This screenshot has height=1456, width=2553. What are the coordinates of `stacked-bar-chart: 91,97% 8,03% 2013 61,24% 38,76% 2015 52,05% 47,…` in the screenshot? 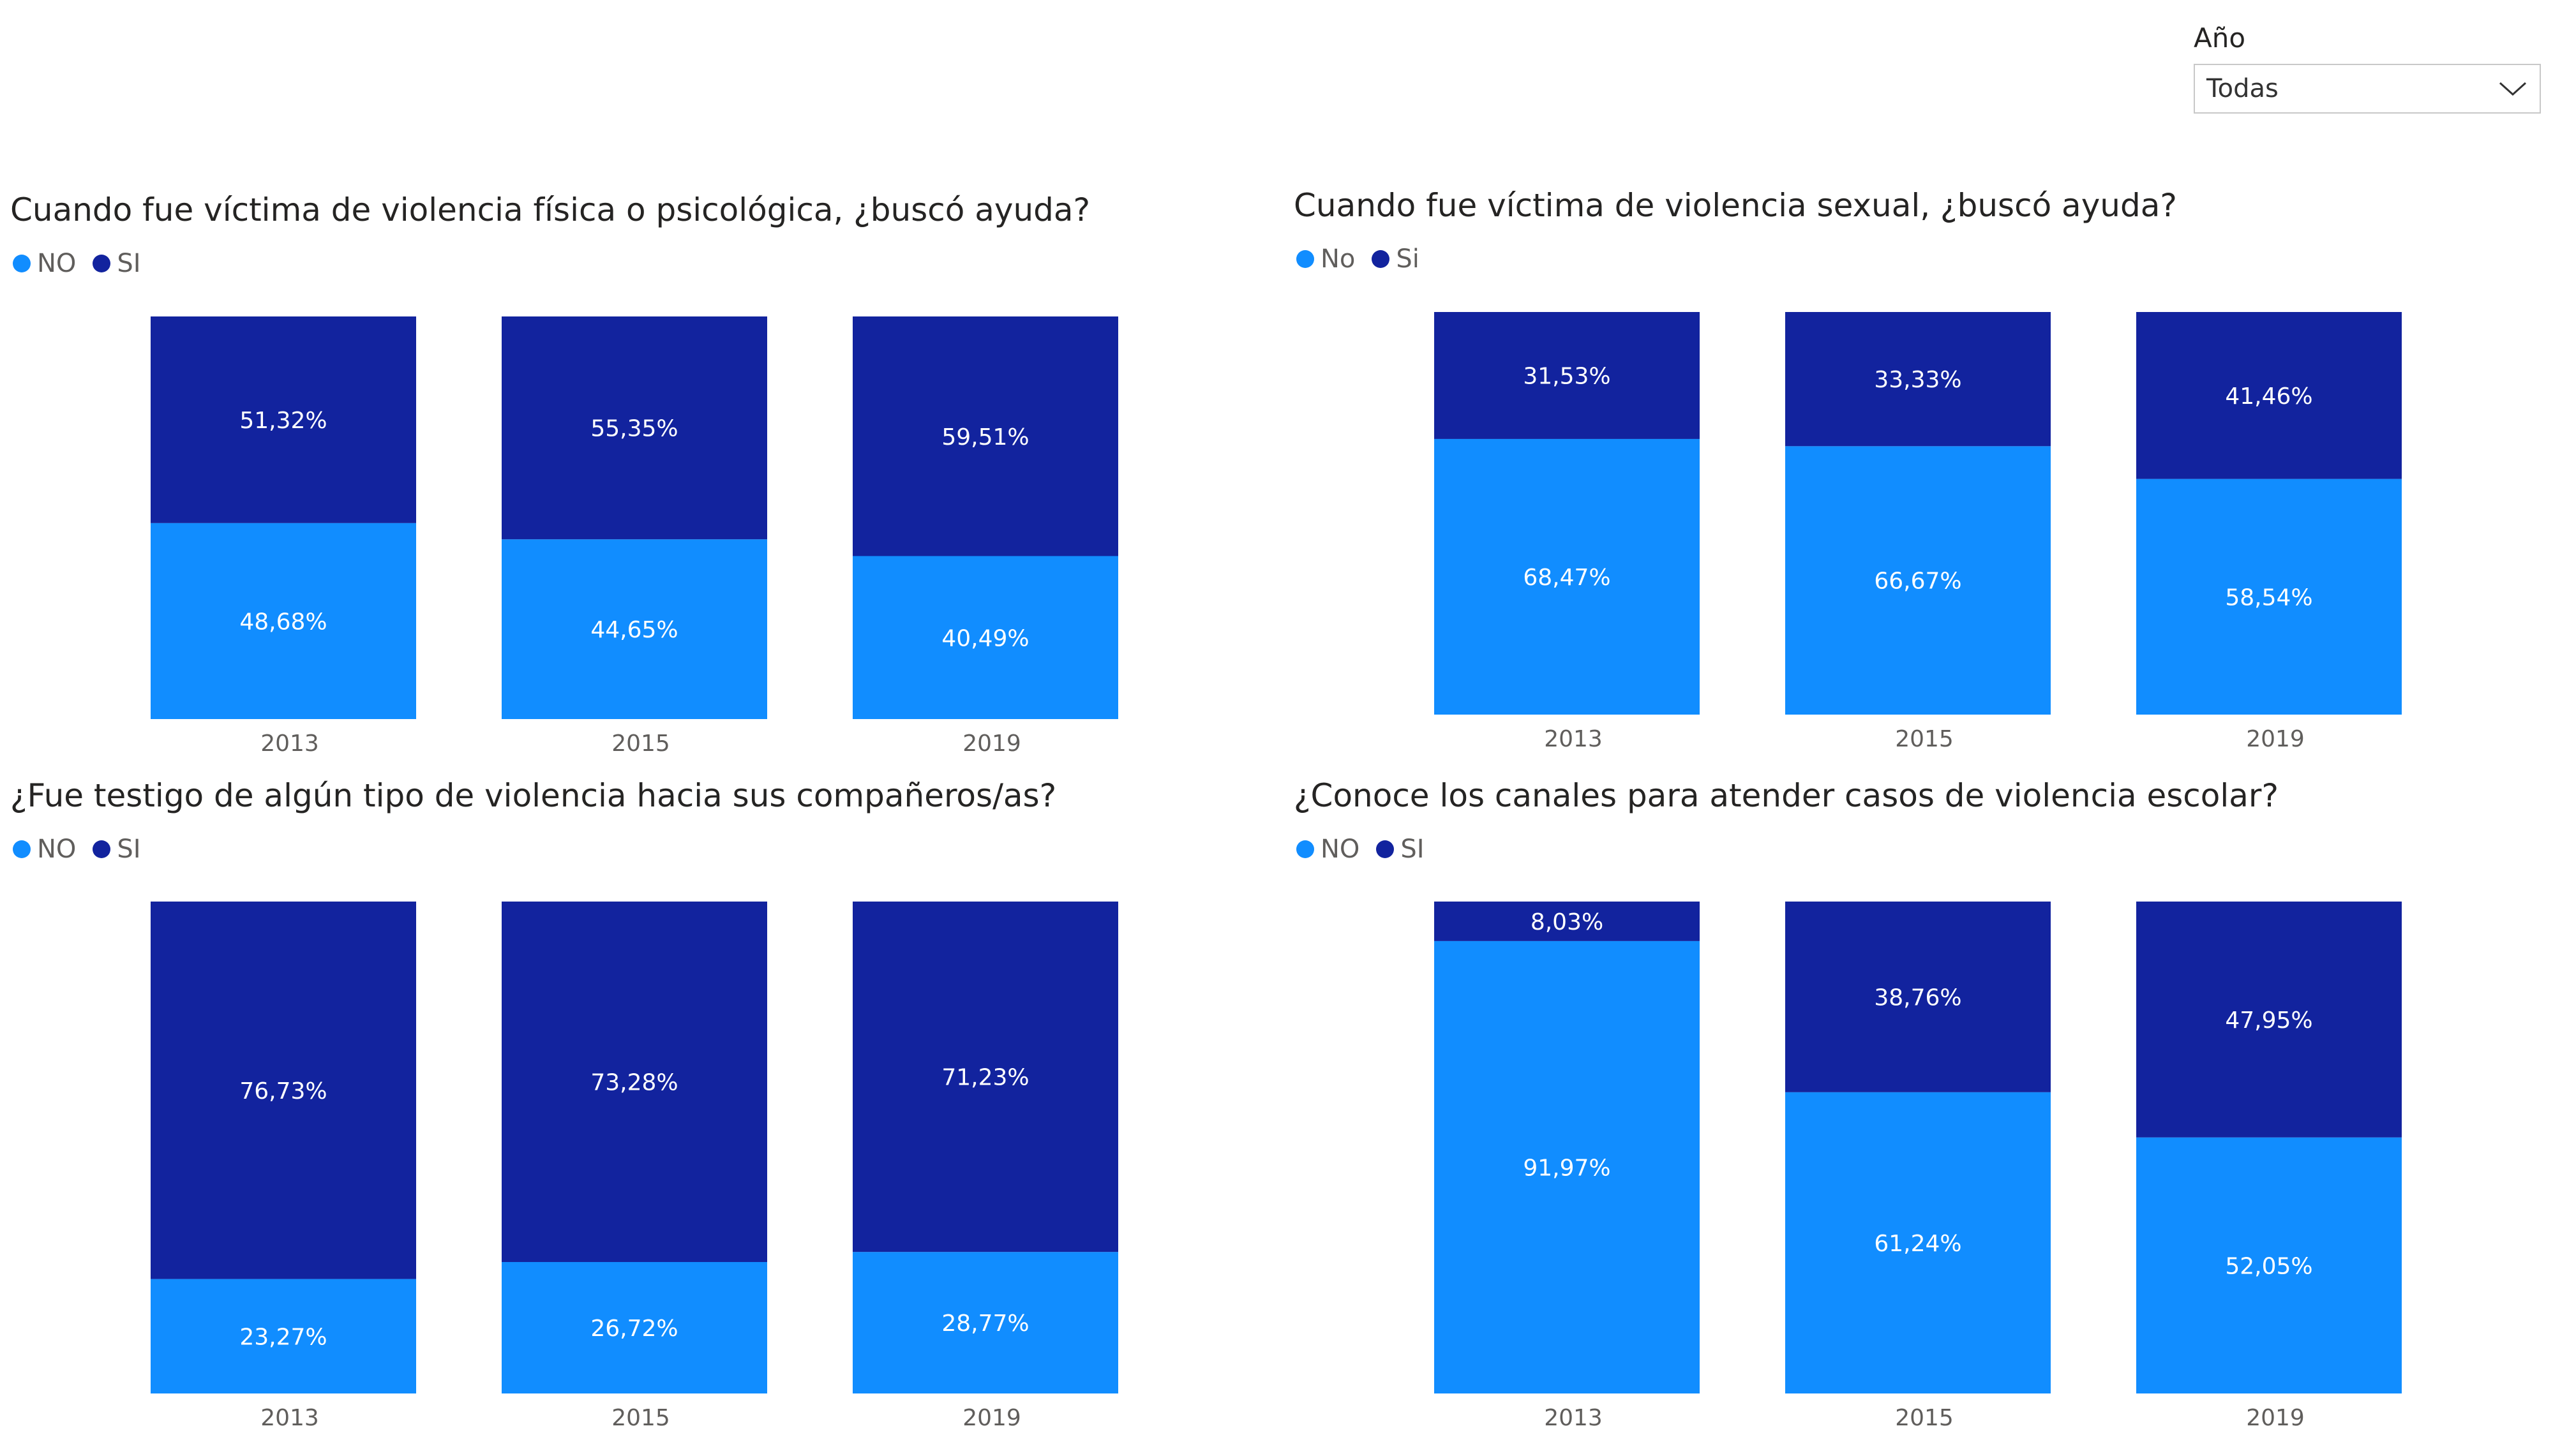 It's located at (1918, 1166).